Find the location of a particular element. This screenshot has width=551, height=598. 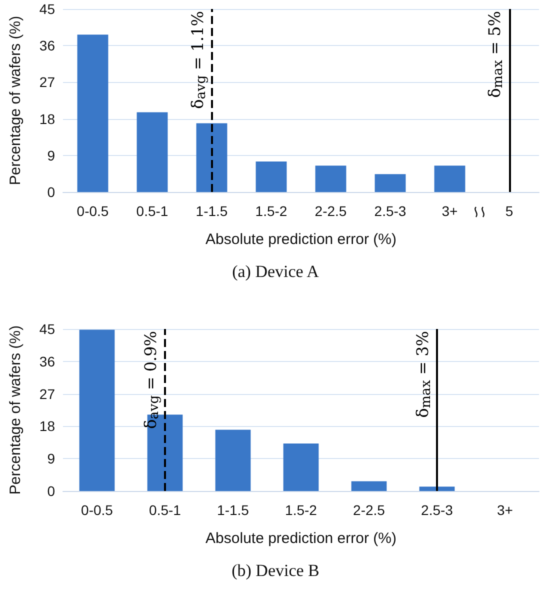

text: (a) Device A is located at coordinates (275, 272).